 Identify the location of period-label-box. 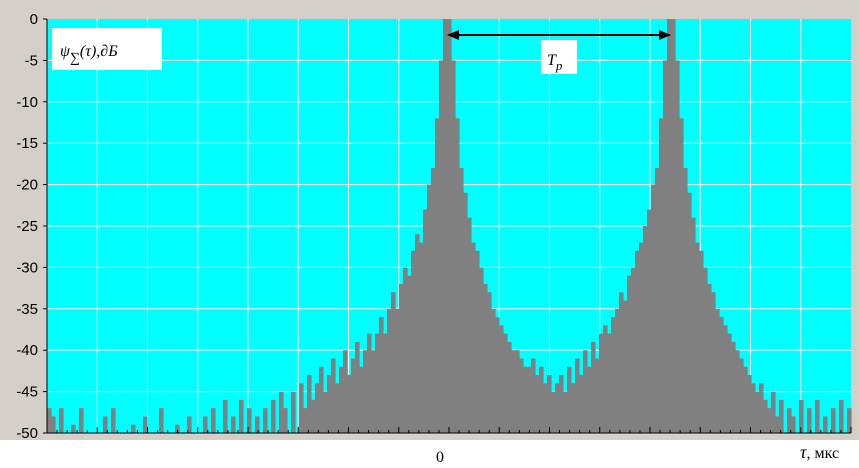
(559, 57).